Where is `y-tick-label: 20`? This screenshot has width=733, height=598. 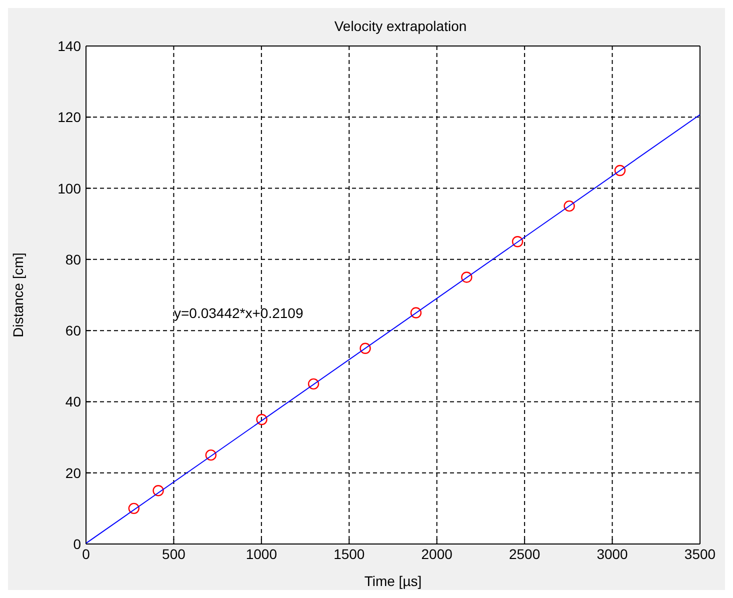 y-tick-label: 20 is located at coordinates (73, 472).